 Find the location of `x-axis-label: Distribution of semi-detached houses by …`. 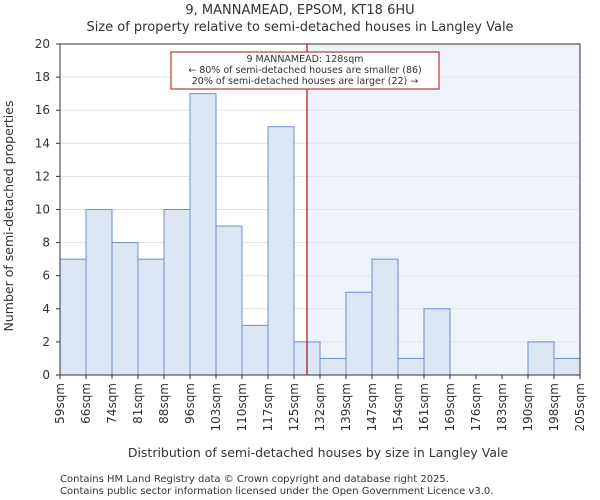

x-axis-label: Distribution of semi-detached houses by … is located at coordinates (318, 452).